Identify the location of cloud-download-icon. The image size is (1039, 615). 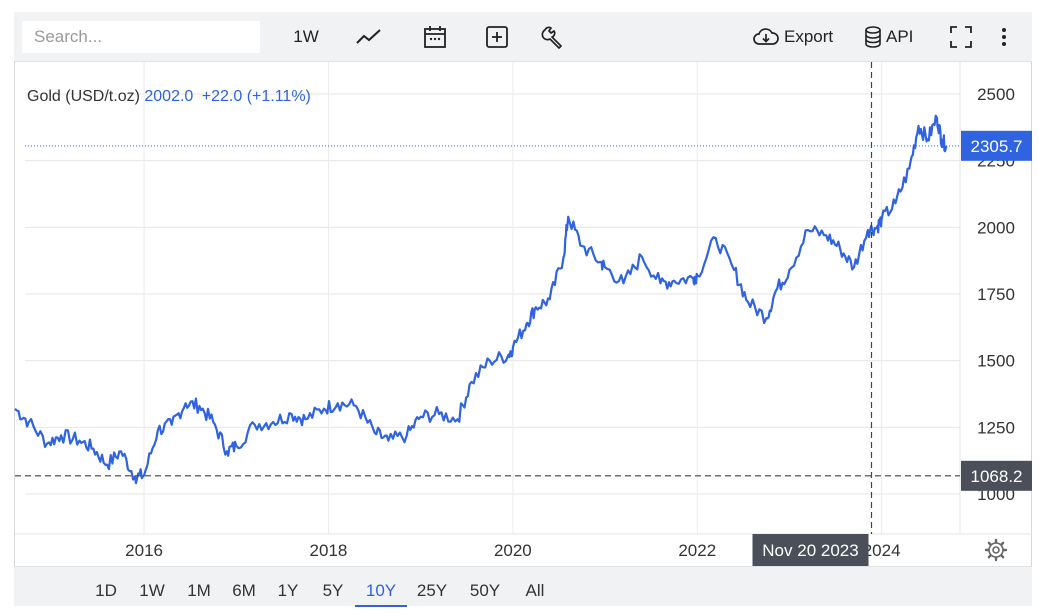
(766, 36).